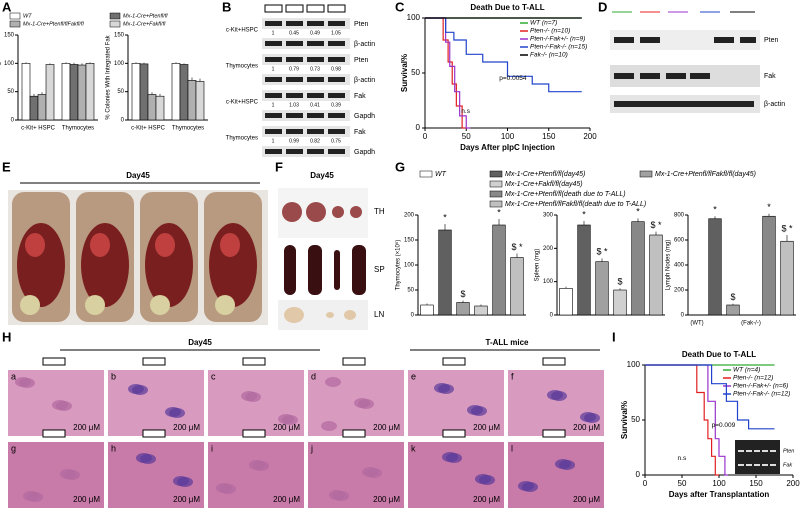 This screenshot has width=800, height=517. What do you see at coordinates (512, 448) in the screenshot?
I see `image-letter: l` at bounding box center [512, 448].